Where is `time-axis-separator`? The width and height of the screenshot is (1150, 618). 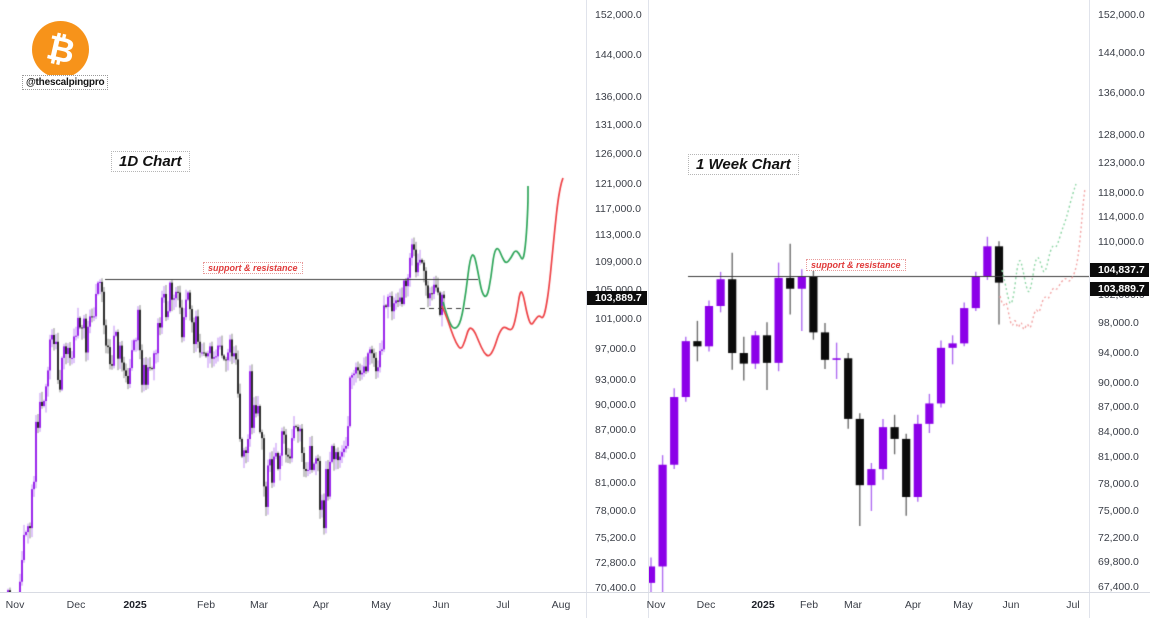 time-axis-separator is located at coordinates (575, 592).